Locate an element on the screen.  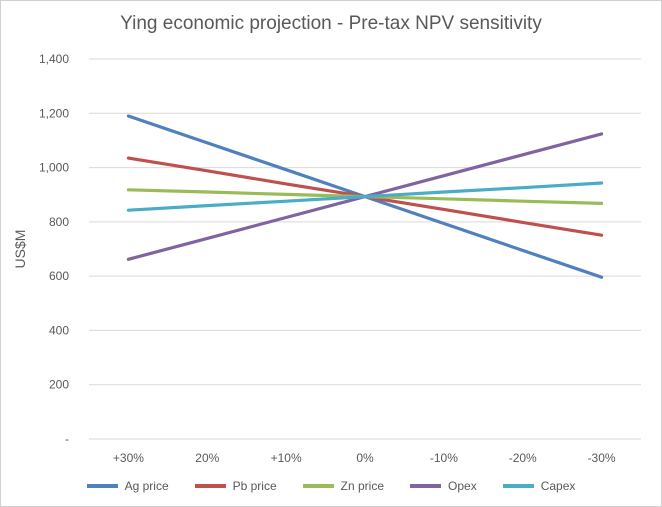
legend: Ag price Pb price Zn price Opex Capex is located at coordinates (331, 486).